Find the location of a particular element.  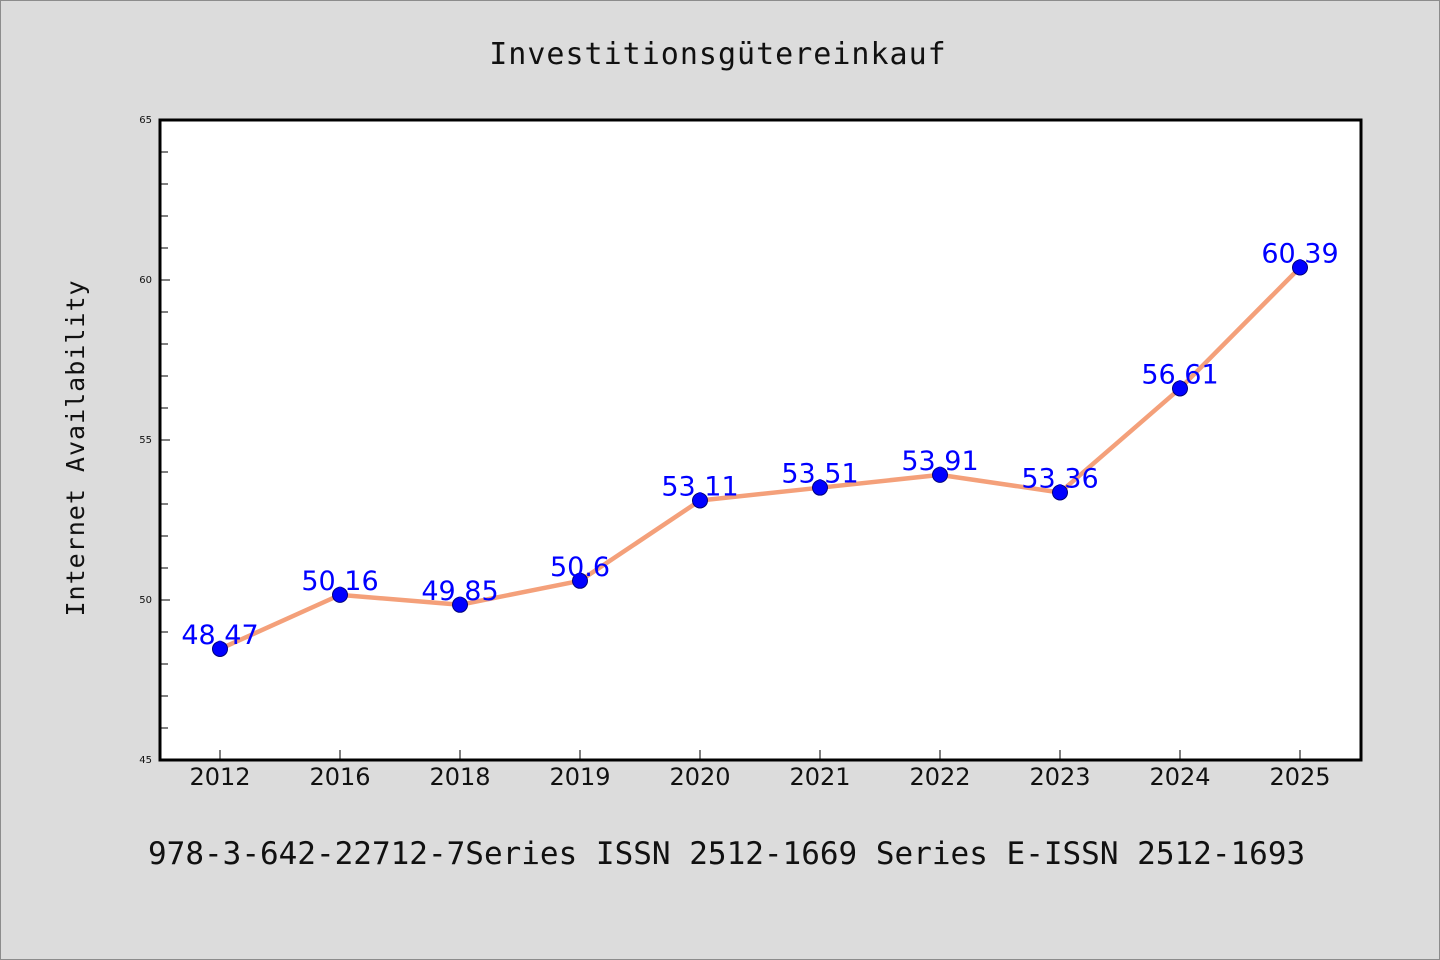

data-label: 60.39 is located at coordinates (1299, 254).